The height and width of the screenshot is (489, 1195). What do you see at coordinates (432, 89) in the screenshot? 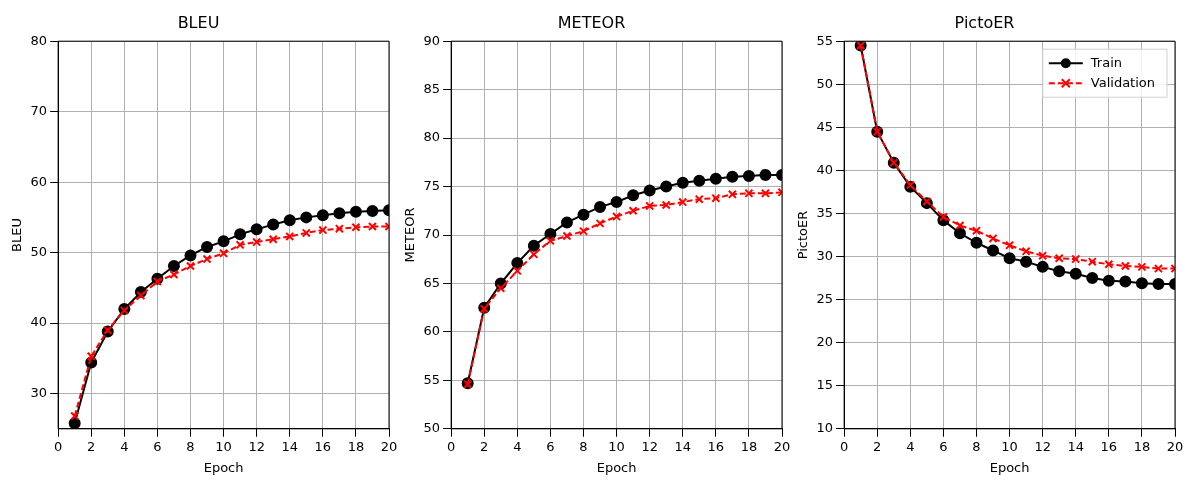
I see `y-tick-label: 85` at bounding box center [432, 89].